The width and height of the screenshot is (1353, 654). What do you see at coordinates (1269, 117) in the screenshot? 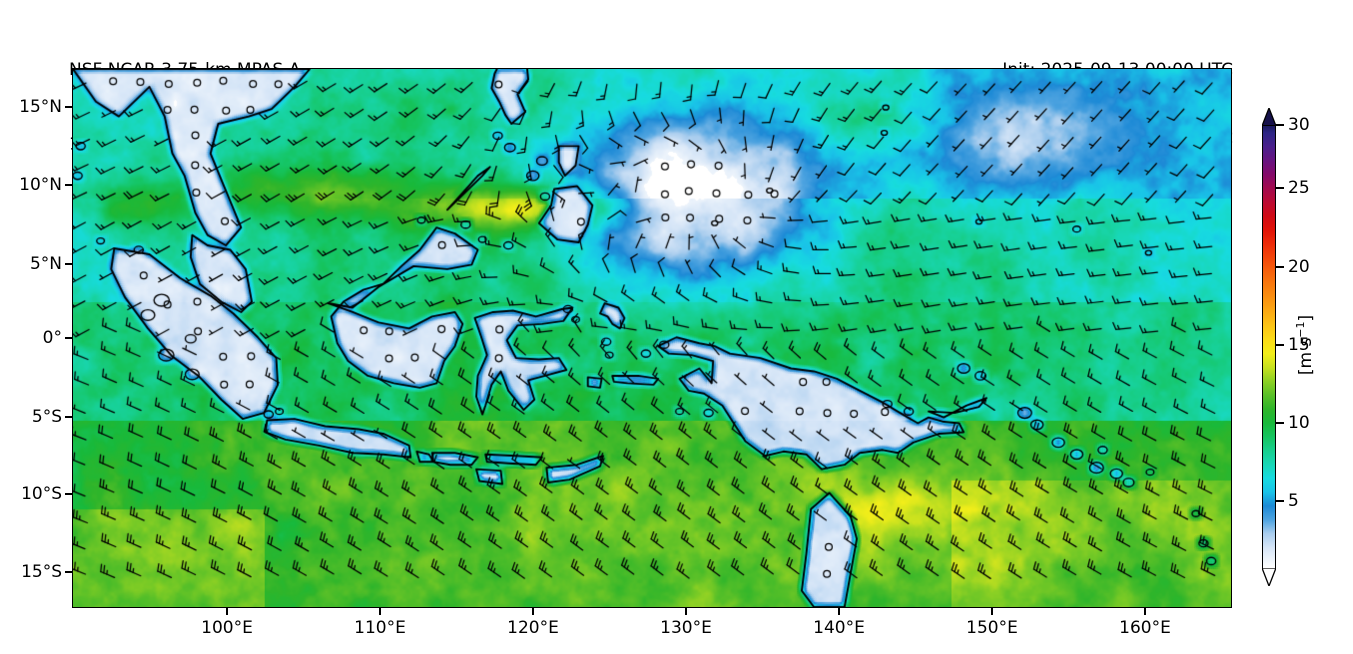
I see `colorbar-over-arrow` at bounding box center [1269, 117].